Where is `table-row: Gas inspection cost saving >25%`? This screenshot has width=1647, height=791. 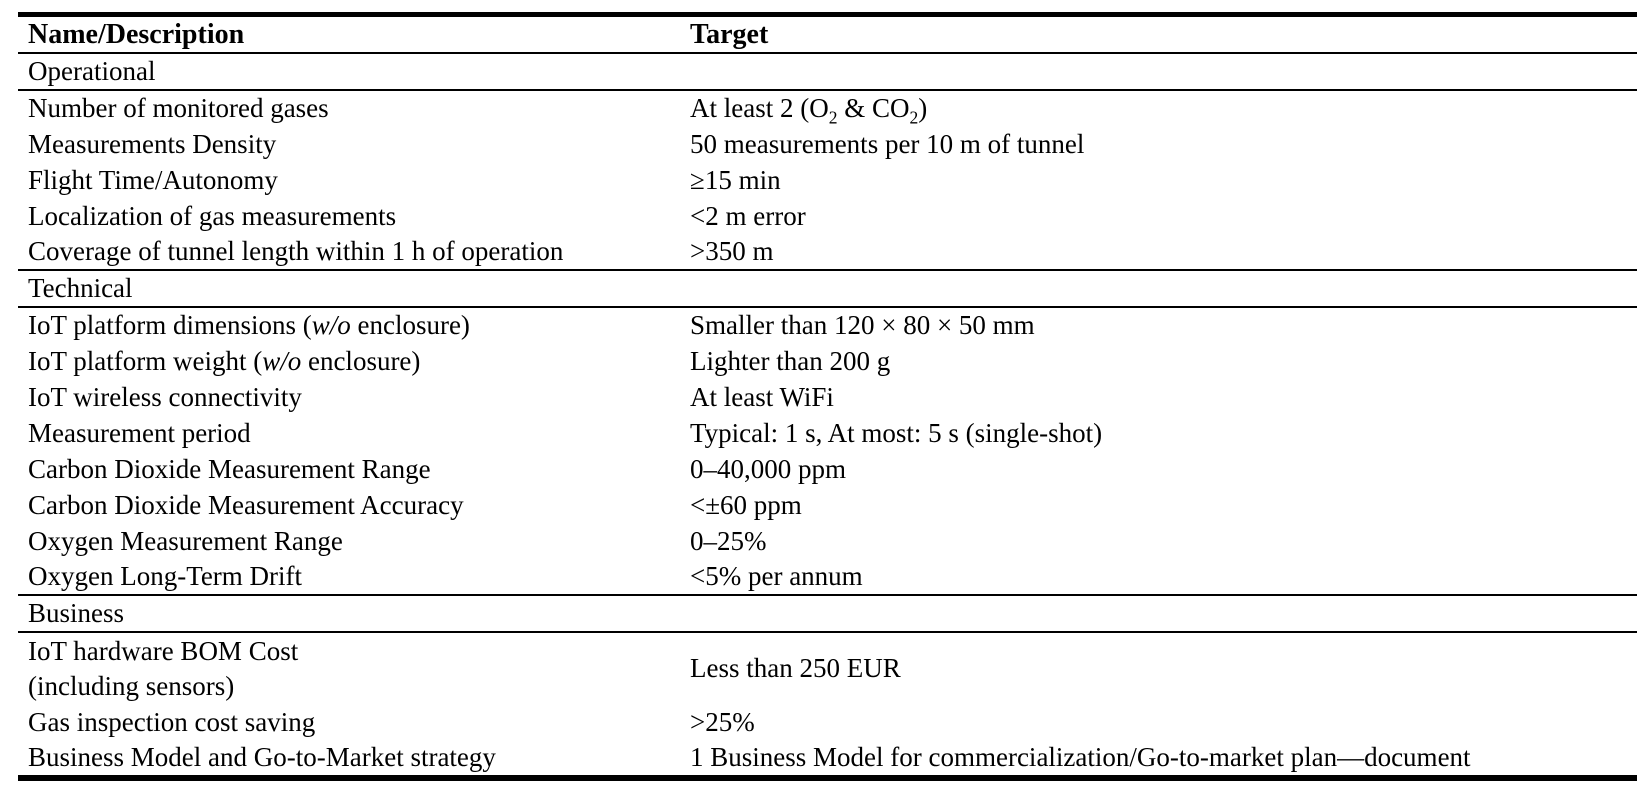
table-row: Gas inspection cost saving >25% is located at coordinates (827, 722).